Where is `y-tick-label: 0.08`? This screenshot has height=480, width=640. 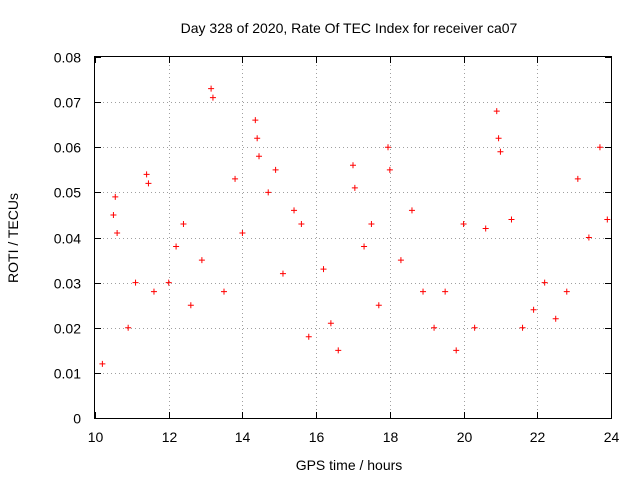
y-tick-label: 0.08 is located at coordinates (67, 58).